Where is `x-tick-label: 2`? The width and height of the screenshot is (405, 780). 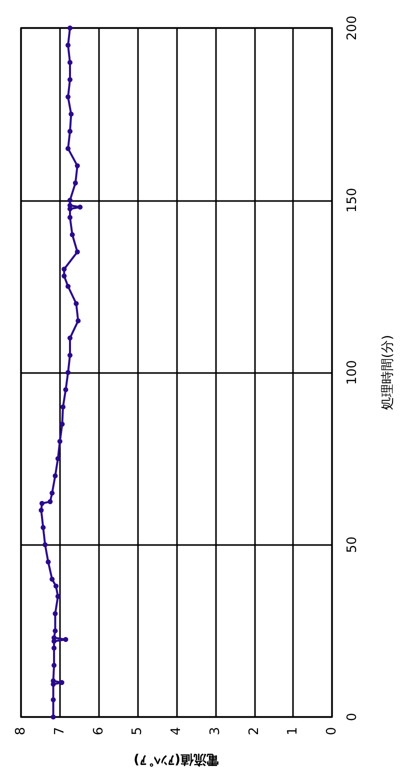
x-tick-label: 2 is located at coordinates (254, 731).